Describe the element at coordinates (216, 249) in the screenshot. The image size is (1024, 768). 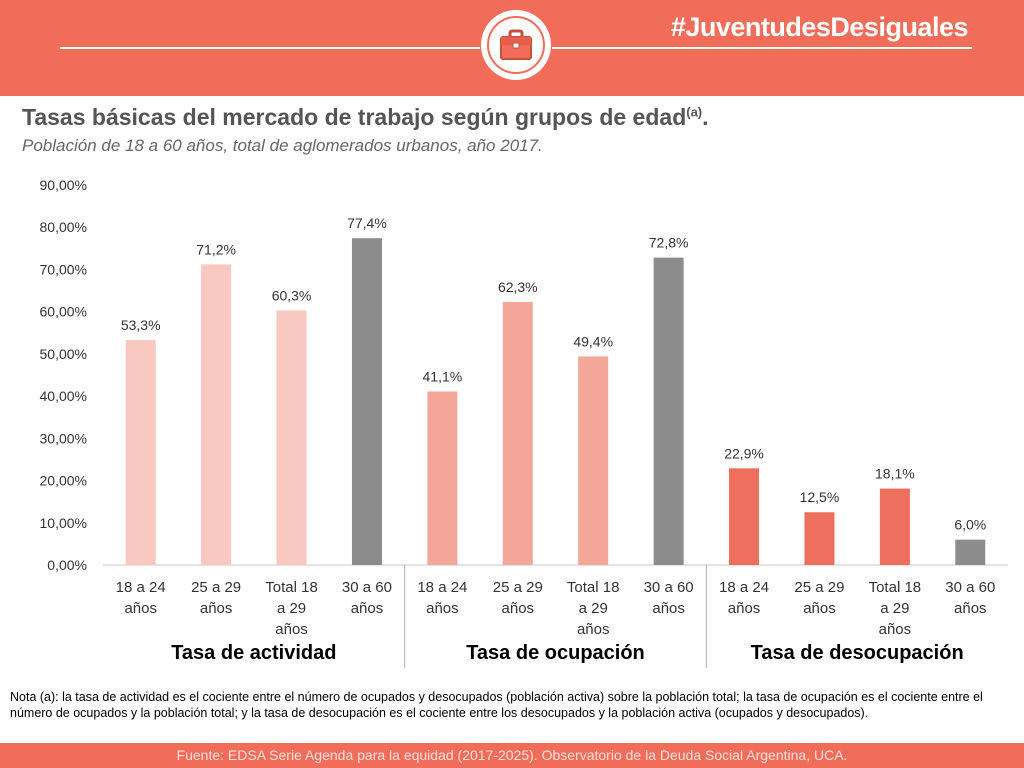
I see `bar-value-label: 71,2%` at that location.